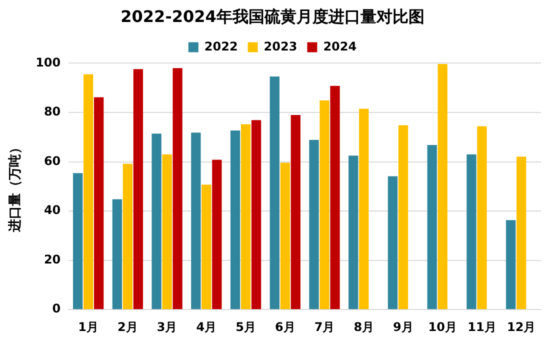  What do you see at coordinates (442, 327) in the screenshot?
I see `x-tick-label: 10月` at bounding box center [442, 327].